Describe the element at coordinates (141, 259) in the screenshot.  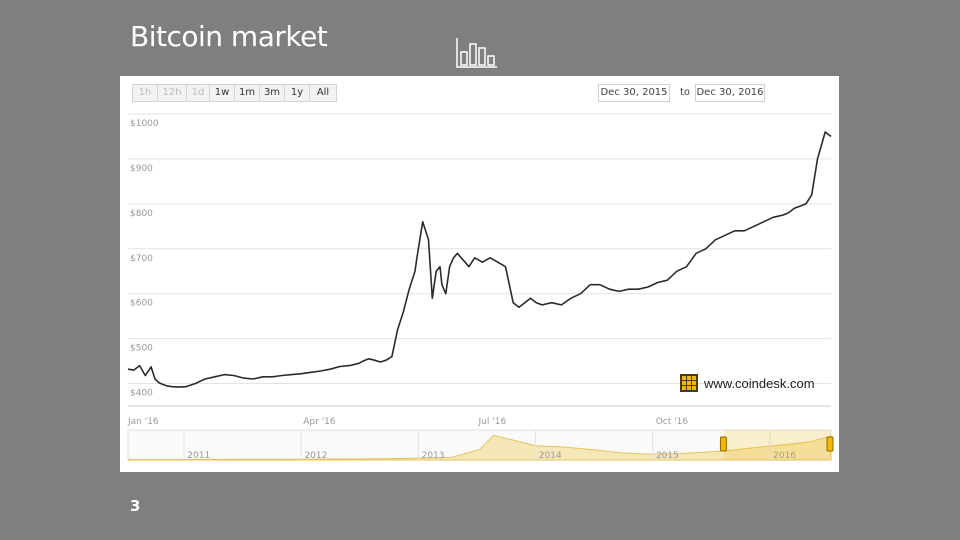
I see `y-tick-label: $700` at that location.